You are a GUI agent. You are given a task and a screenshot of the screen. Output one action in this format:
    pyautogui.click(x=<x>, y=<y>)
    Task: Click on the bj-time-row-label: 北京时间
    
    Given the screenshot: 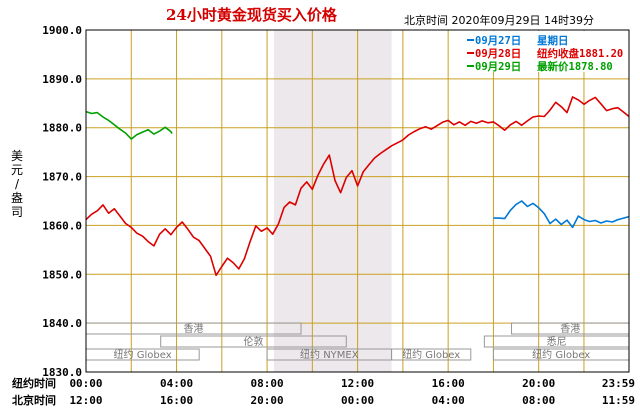 What is the action you would take?
    pyautogui.click(x=34, y=400)
    